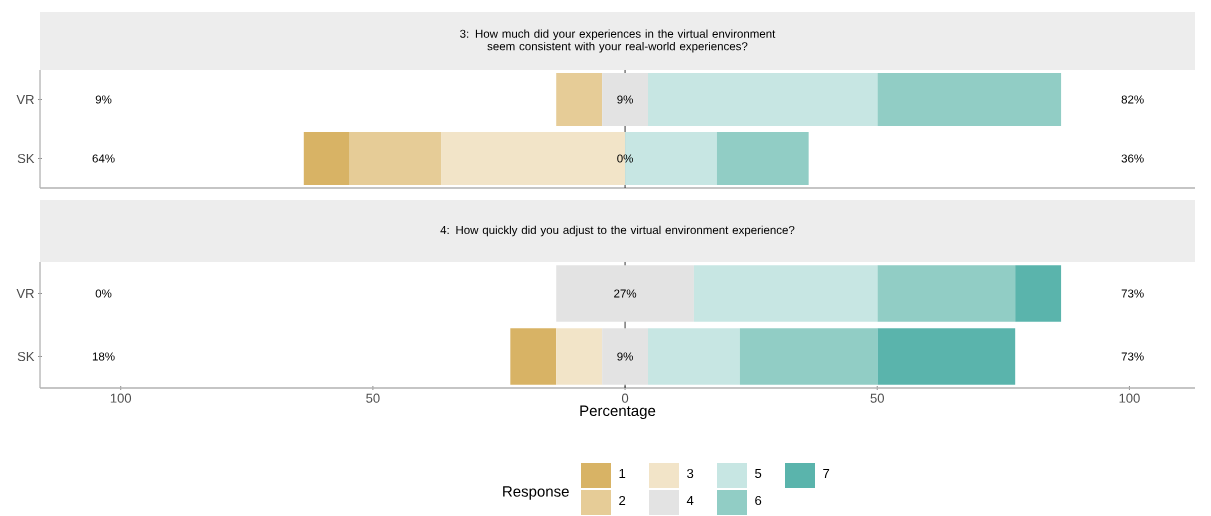 The image size is (1211, 516). What do you see at coordinates (622, 500) in the screenshot?
I see `legend-label: 2` at bounding box center [622, 500].